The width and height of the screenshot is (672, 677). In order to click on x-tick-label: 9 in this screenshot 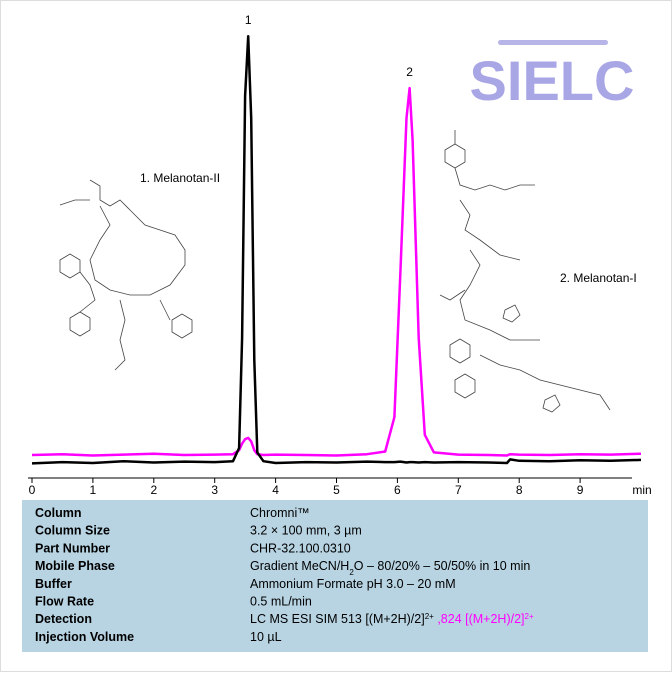, I will do `click(580, 490)`.